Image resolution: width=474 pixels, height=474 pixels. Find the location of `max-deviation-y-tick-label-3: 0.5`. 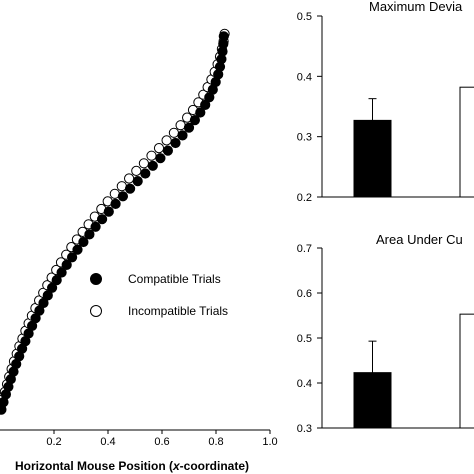

max-deviation-y-tick-label-3: 0.5 is located at coordinates (304, 17).